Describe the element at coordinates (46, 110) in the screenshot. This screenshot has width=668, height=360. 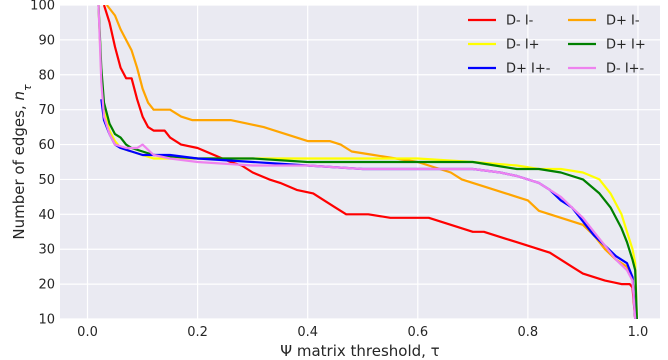
I see `y-tick-label: 70` at that location.